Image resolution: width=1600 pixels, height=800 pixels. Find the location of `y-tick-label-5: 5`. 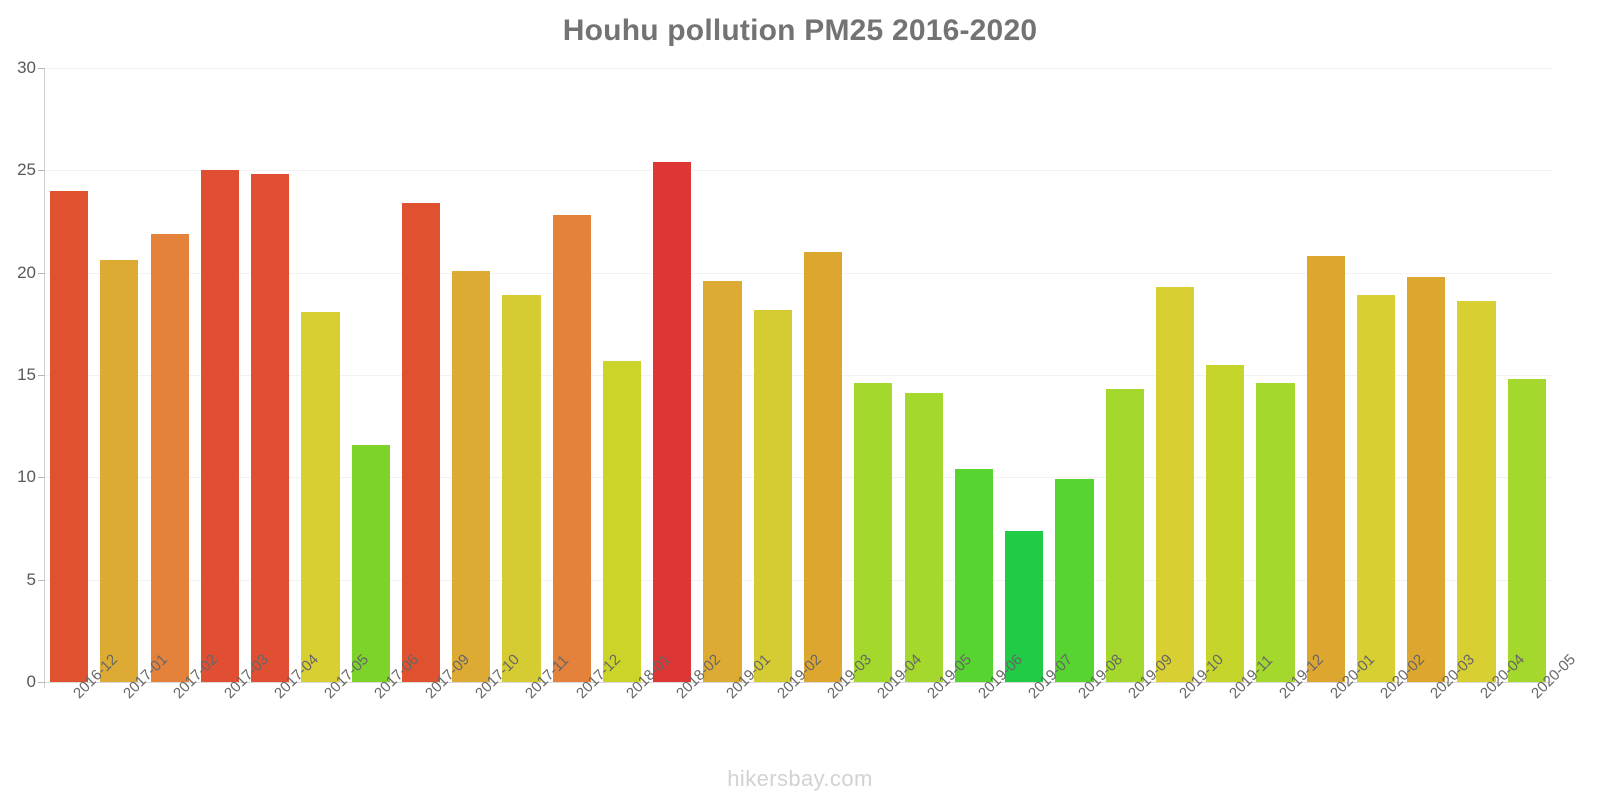

y-tick-label-5: 5 is located at coordinates (31, 579).